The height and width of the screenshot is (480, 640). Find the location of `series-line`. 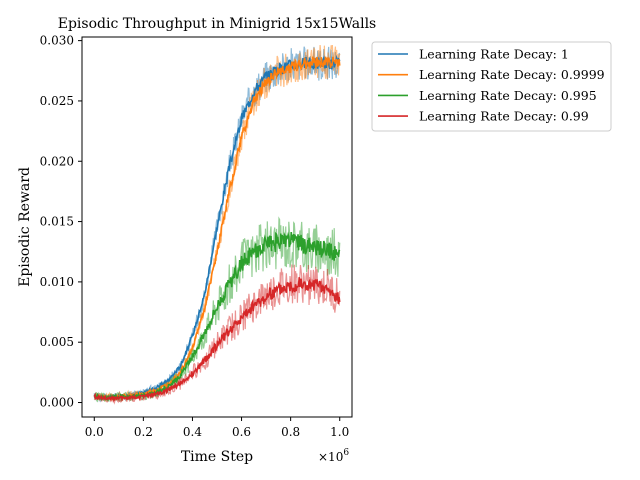

series-line is located at coordinates (217, 340).